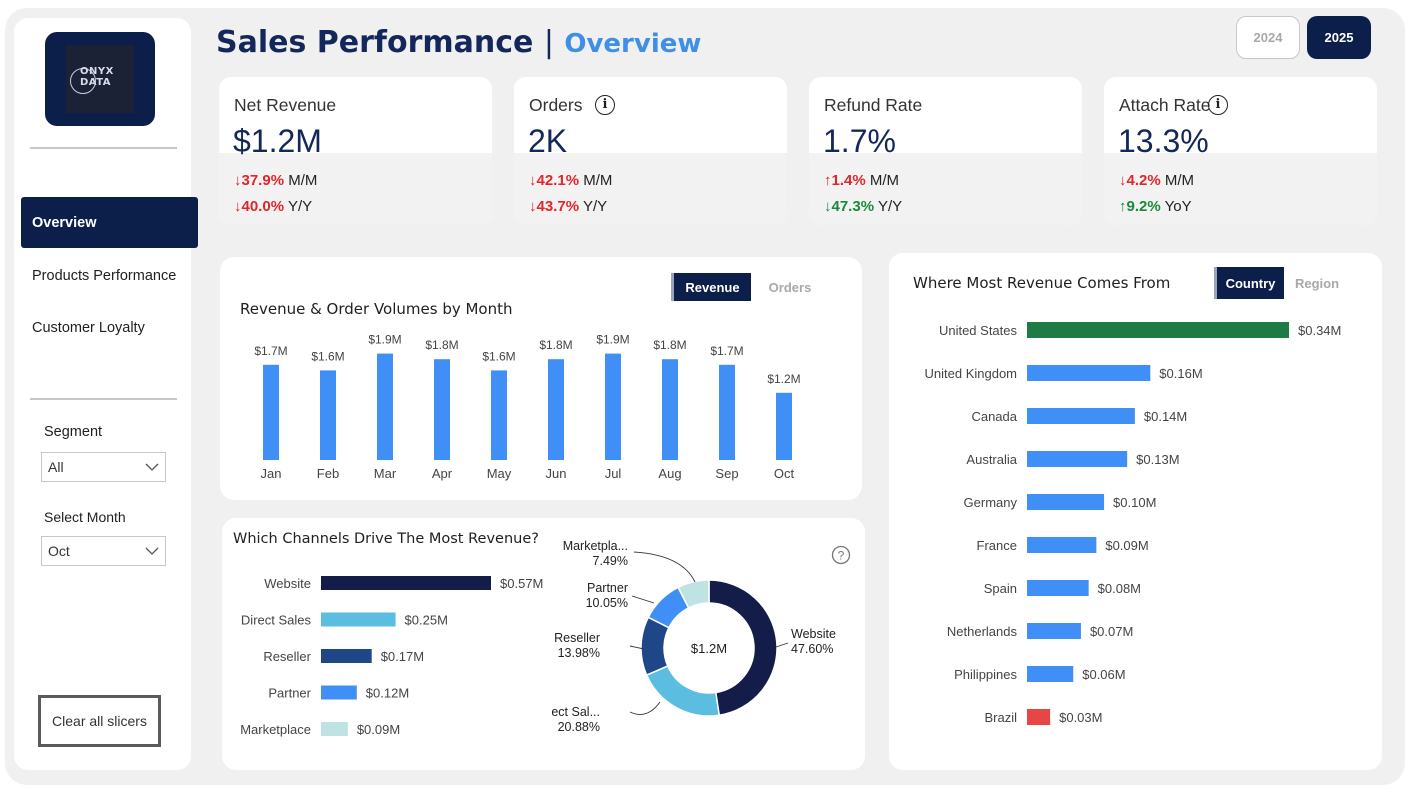 The width and height of the screenshot is (1410, 790). What do you see at coordinates (994, 416) in the screenshot?
I see `country-label: Canada` at bounding box center [994, 416].